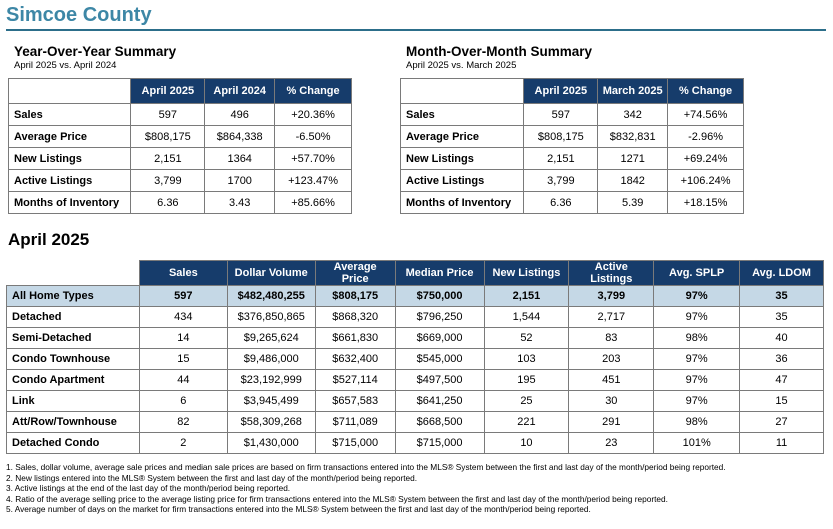 The image size is (833, 529). What do you see at coordinates (526, 317) in the screenshot?
I see `cell: 1,544` at bounding box center [526, 317].